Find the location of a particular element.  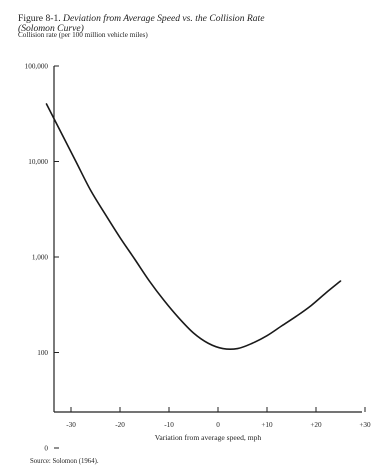

figure-title-sub: (Solomon Curve) is located at coordinates (51, 28).